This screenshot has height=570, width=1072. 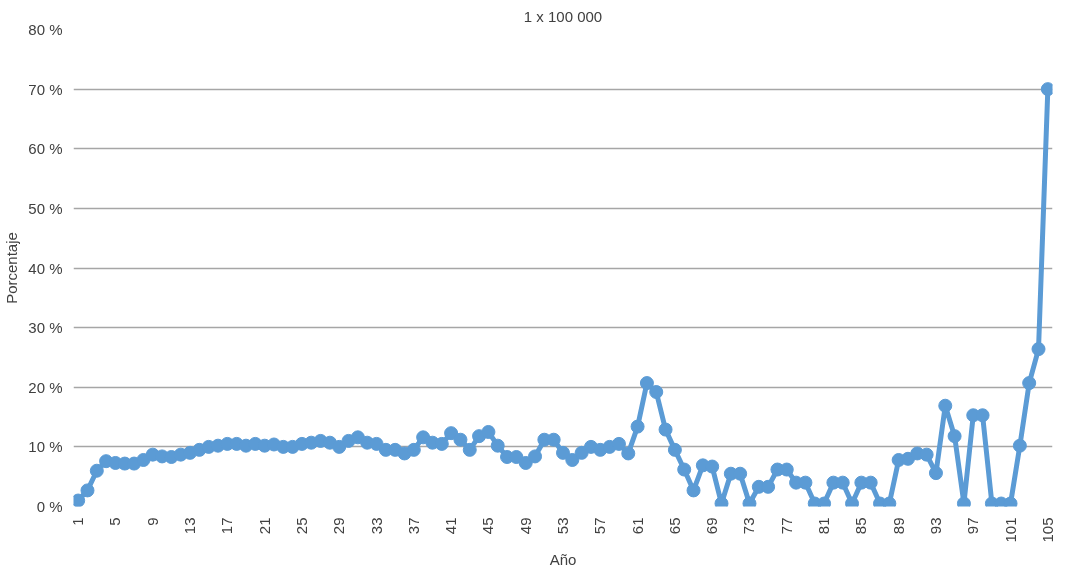 I want to click on y-tick-label: 70 %, so click(x=45, y=89).